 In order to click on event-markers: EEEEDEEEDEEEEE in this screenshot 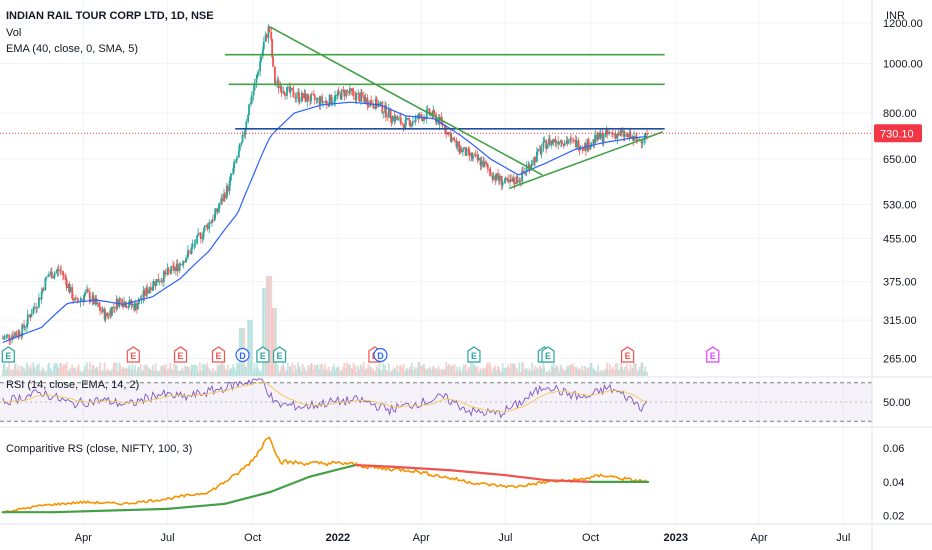, I will do `click(360, 354)`.